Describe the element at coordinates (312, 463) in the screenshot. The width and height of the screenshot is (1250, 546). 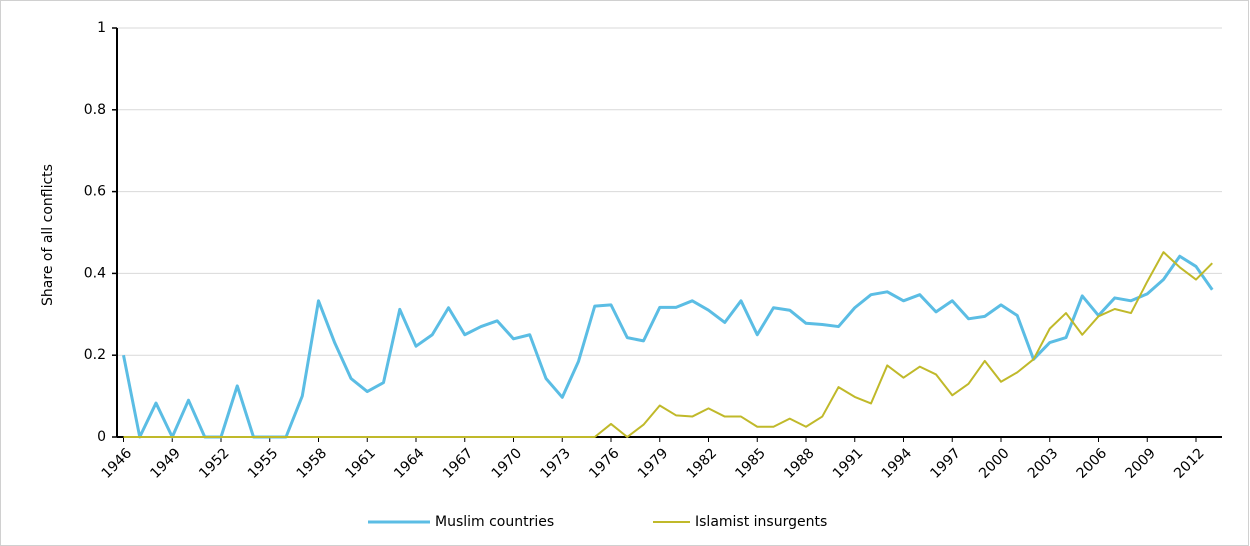
I see `x-tick-label: 1958` at that location.